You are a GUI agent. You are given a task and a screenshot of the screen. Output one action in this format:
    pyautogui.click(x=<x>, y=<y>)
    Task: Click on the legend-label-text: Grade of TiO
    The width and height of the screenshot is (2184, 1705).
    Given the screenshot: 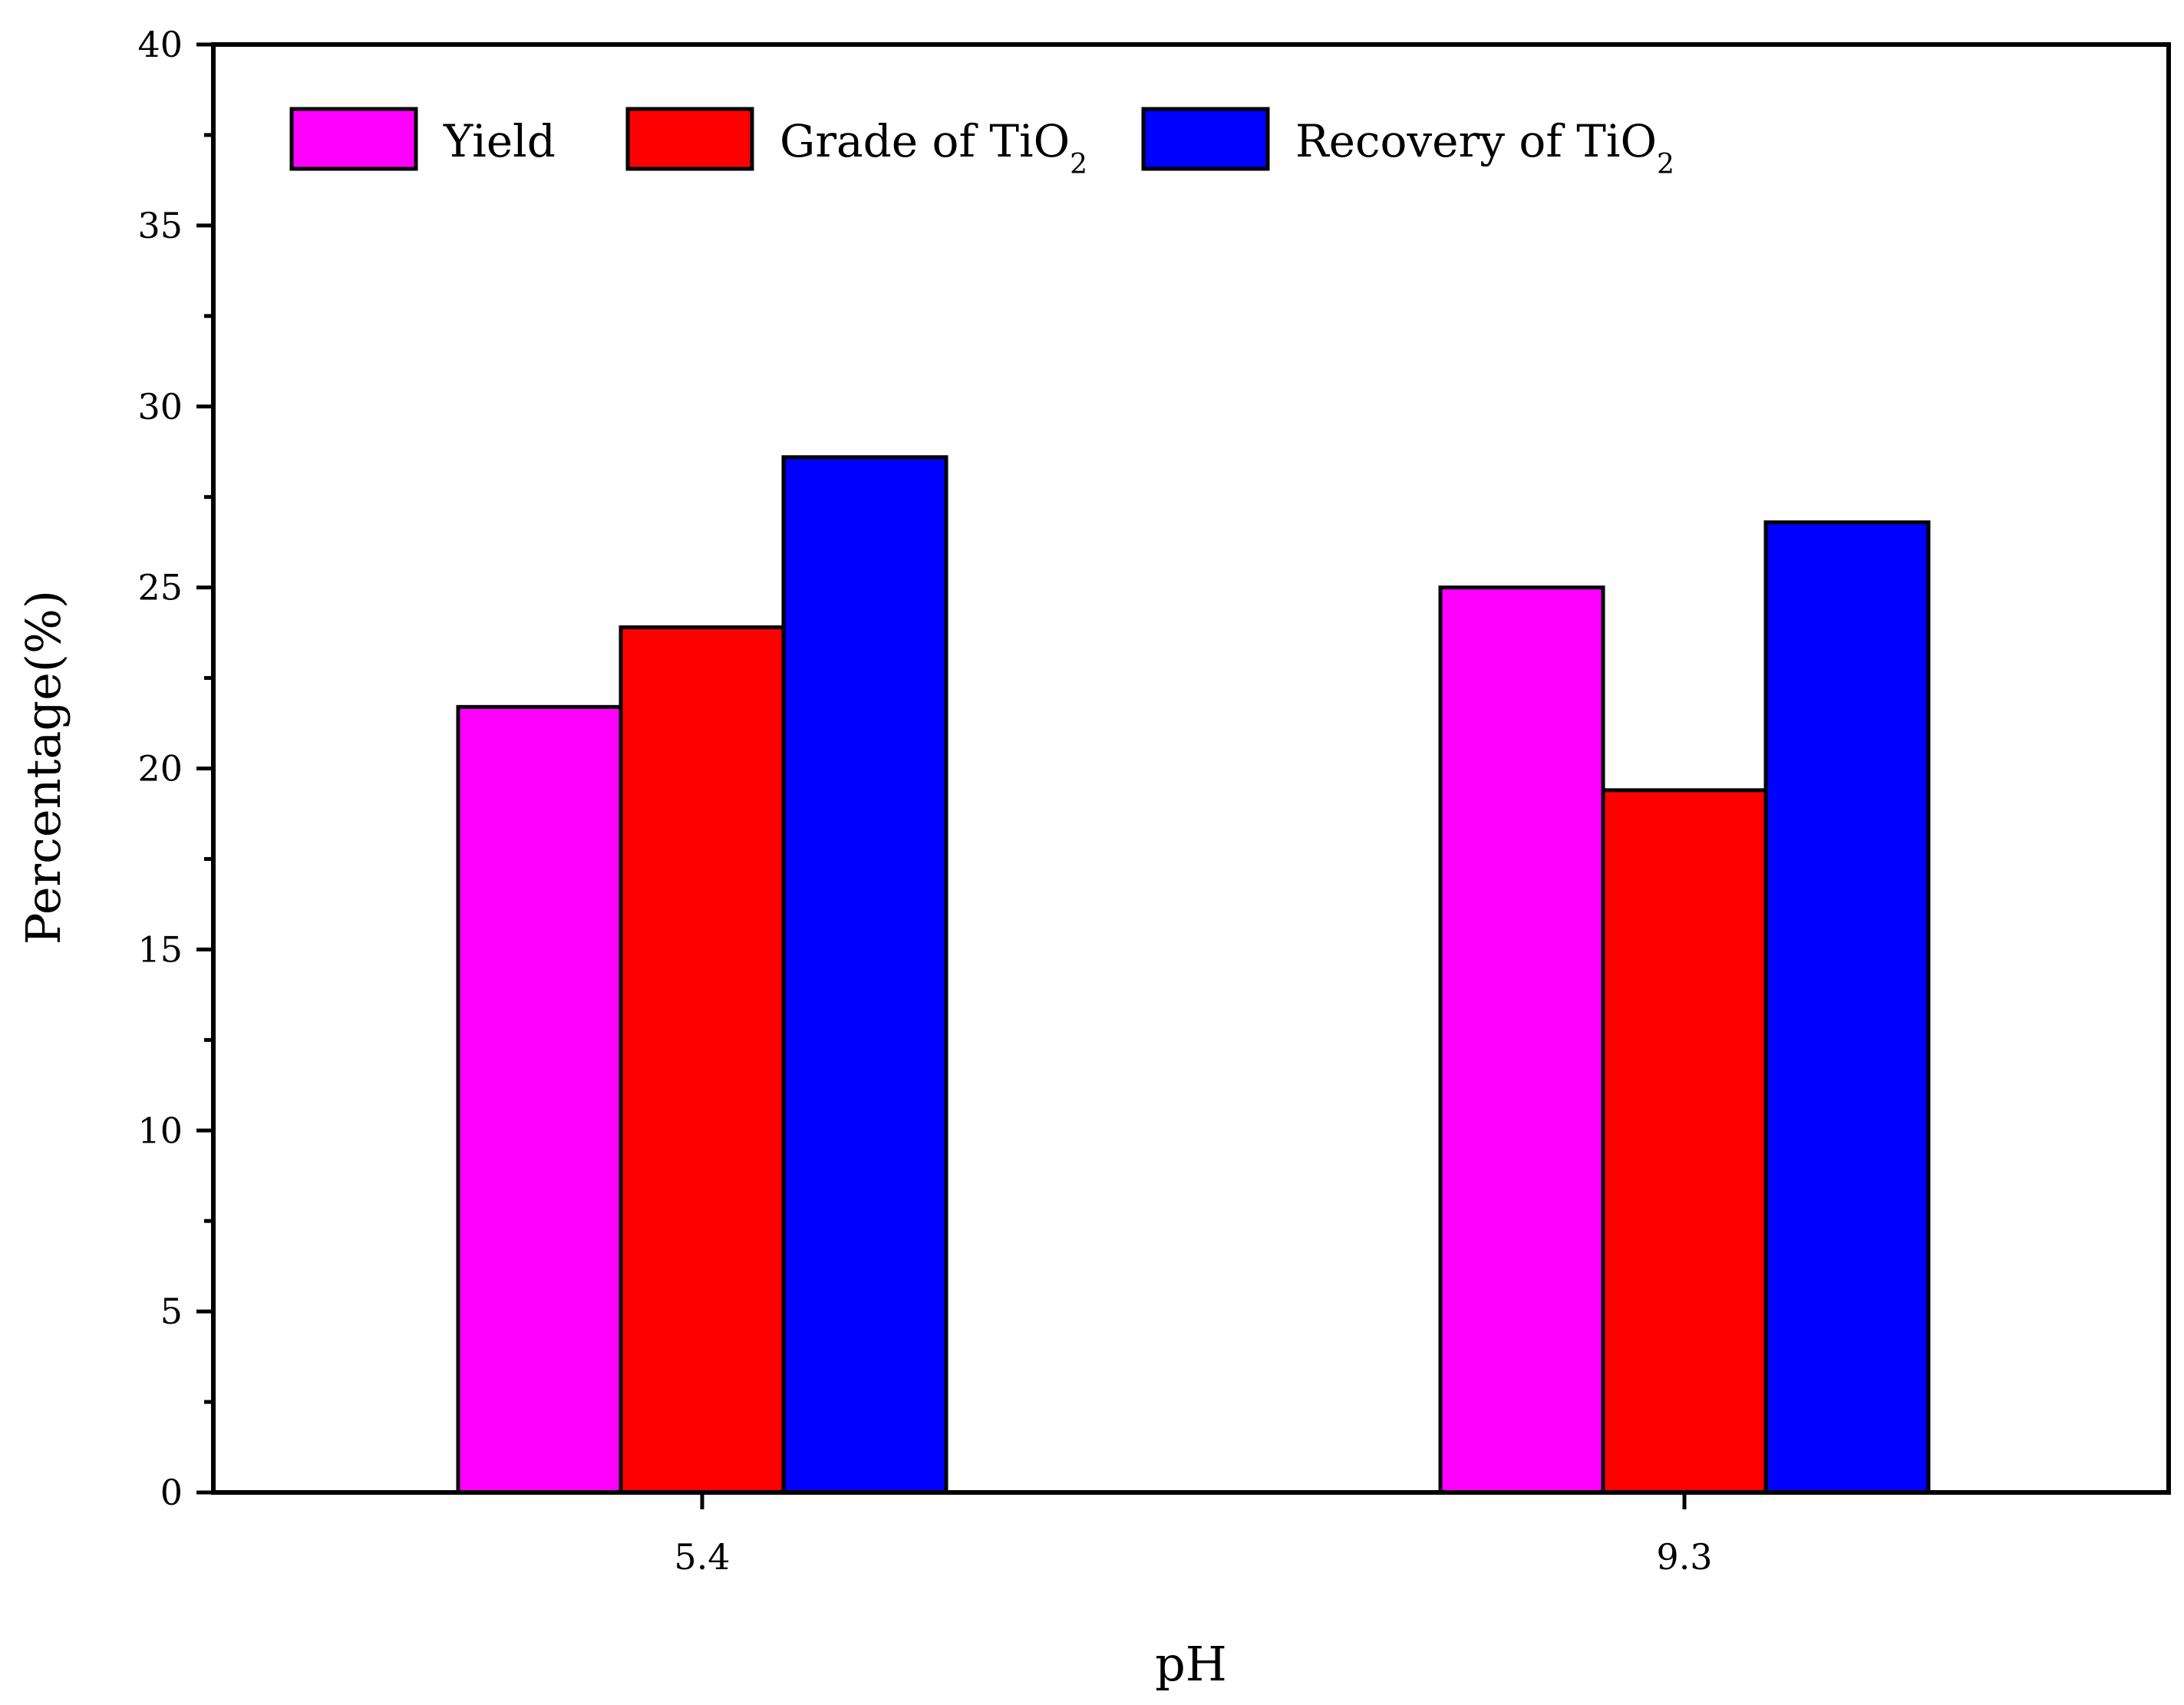 What is the action you would take?
    pyautogui.click(x=925, y=141)
    